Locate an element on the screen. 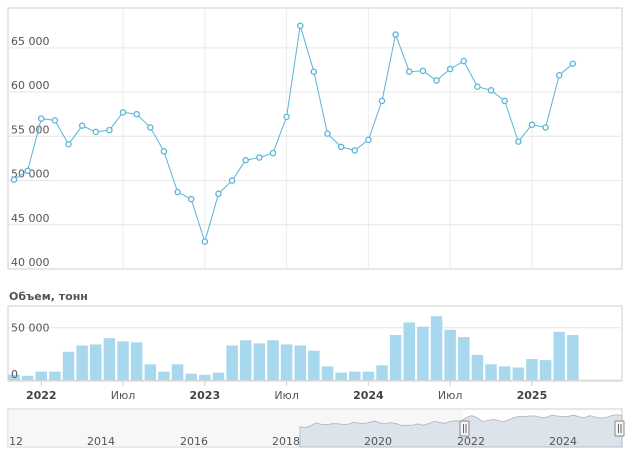 The width and height of the screenshot is (629, 456). navigator-axis: 12 2014 2016 2018 2020 2022 2024 is located at coordinates (293, 441).